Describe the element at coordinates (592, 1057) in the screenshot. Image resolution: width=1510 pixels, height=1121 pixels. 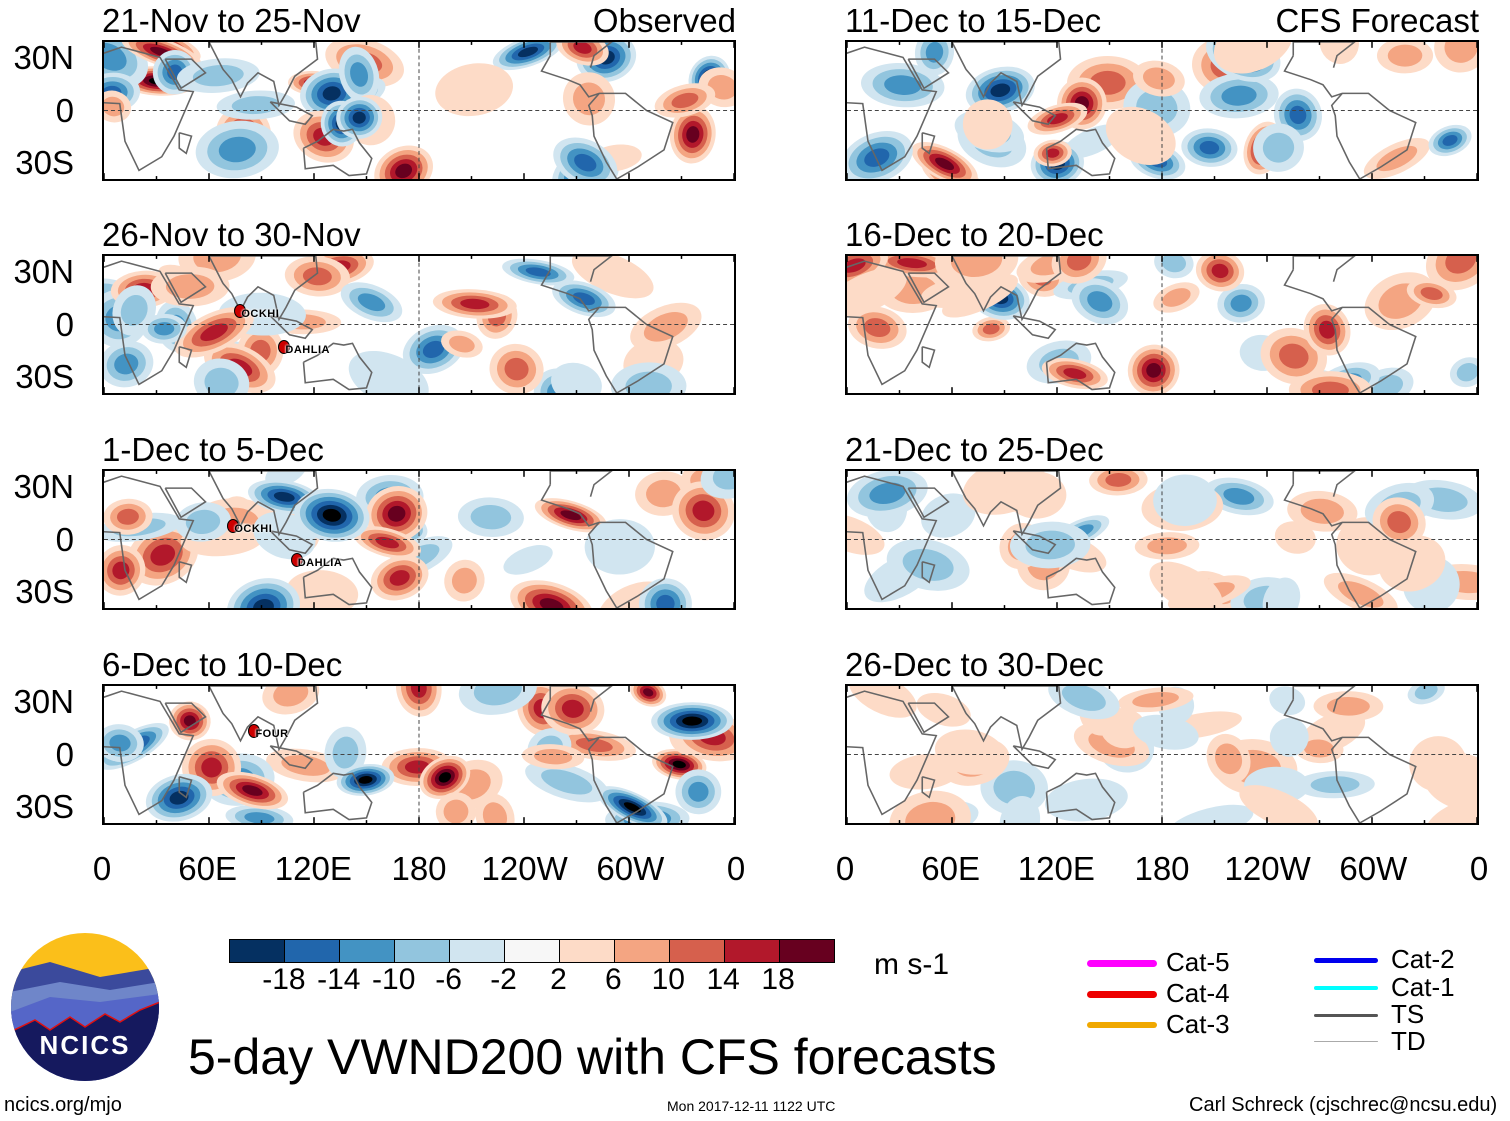
I see `figure-title: 5-day VWND200 with CFS forecasts` at that location.